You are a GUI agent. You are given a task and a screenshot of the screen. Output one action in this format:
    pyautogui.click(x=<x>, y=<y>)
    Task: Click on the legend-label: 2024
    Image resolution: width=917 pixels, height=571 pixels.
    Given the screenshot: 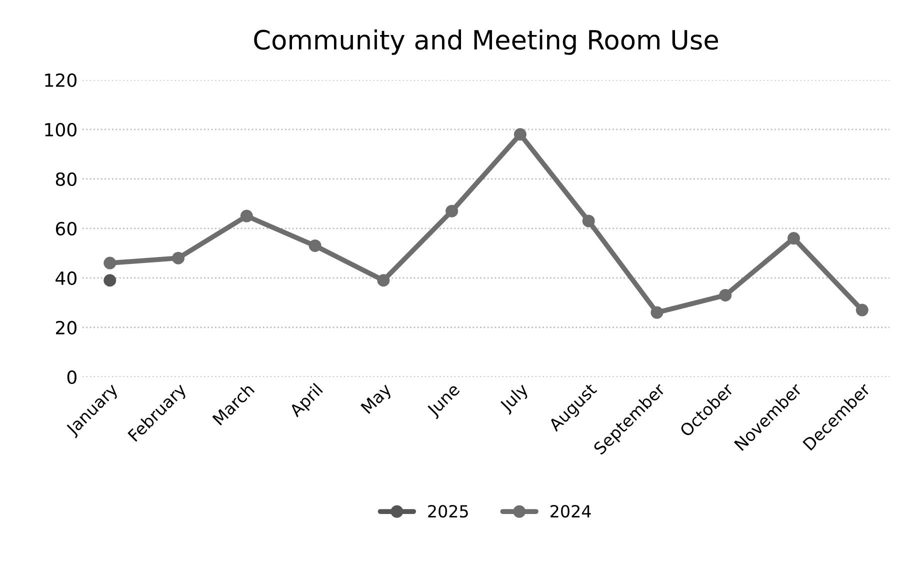 What is the action you would take?
    pyautogui.click(x=570, y=511)
    